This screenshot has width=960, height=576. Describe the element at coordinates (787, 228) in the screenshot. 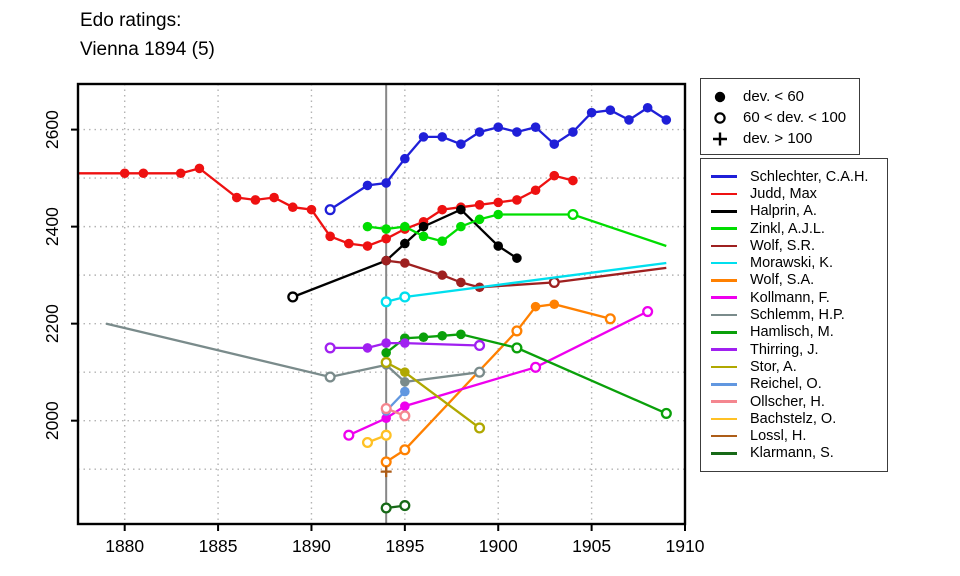

I see `series-legend-label: Zinkl, A.J.L.` at that location.